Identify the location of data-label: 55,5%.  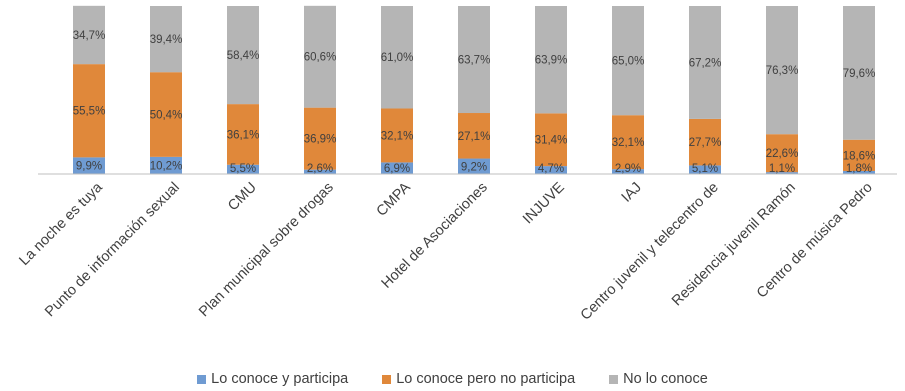
(89, 112).